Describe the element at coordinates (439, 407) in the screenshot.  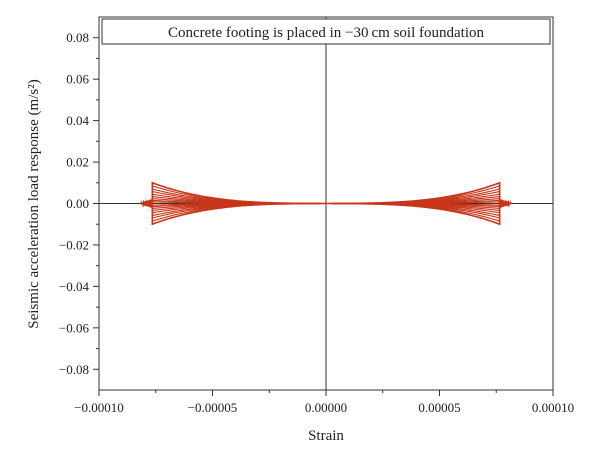
I see `x-tick-label: 0.00005` at that location.